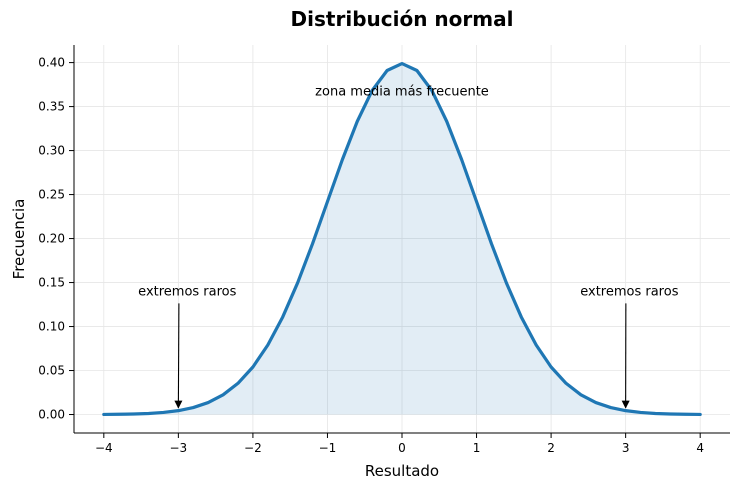  I want to click on y-tick-label: 0.25, so click(51, 195).